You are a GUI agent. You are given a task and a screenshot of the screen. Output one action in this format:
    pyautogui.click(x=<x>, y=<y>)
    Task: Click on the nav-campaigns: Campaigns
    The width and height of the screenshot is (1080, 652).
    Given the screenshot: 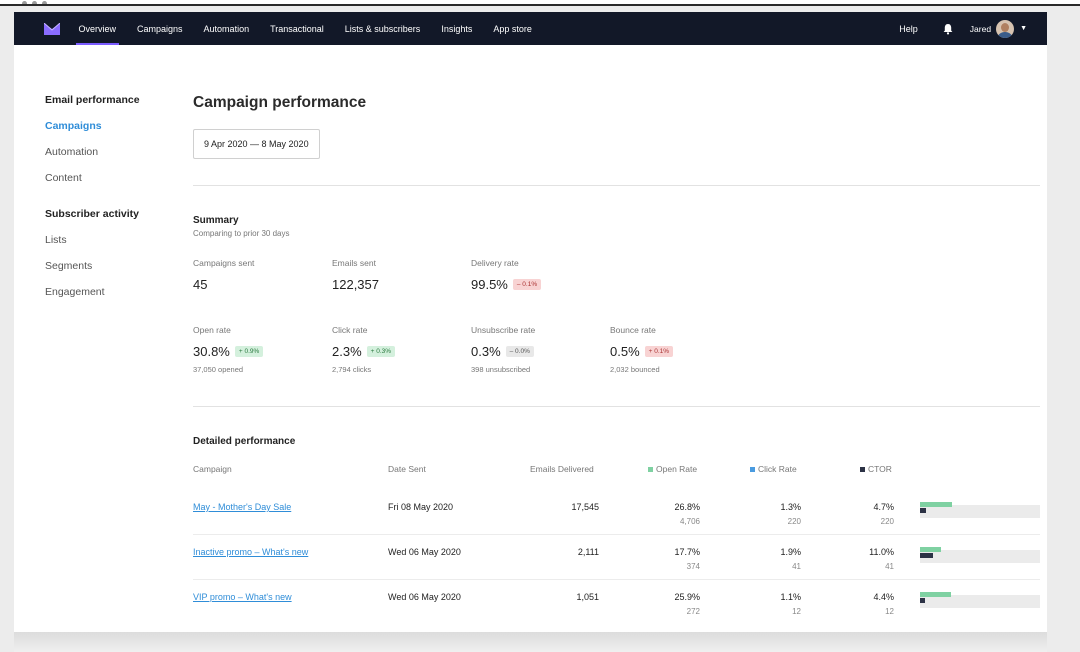 What is the action you would take?
    pyautogui.click(x=160, y=28)
    